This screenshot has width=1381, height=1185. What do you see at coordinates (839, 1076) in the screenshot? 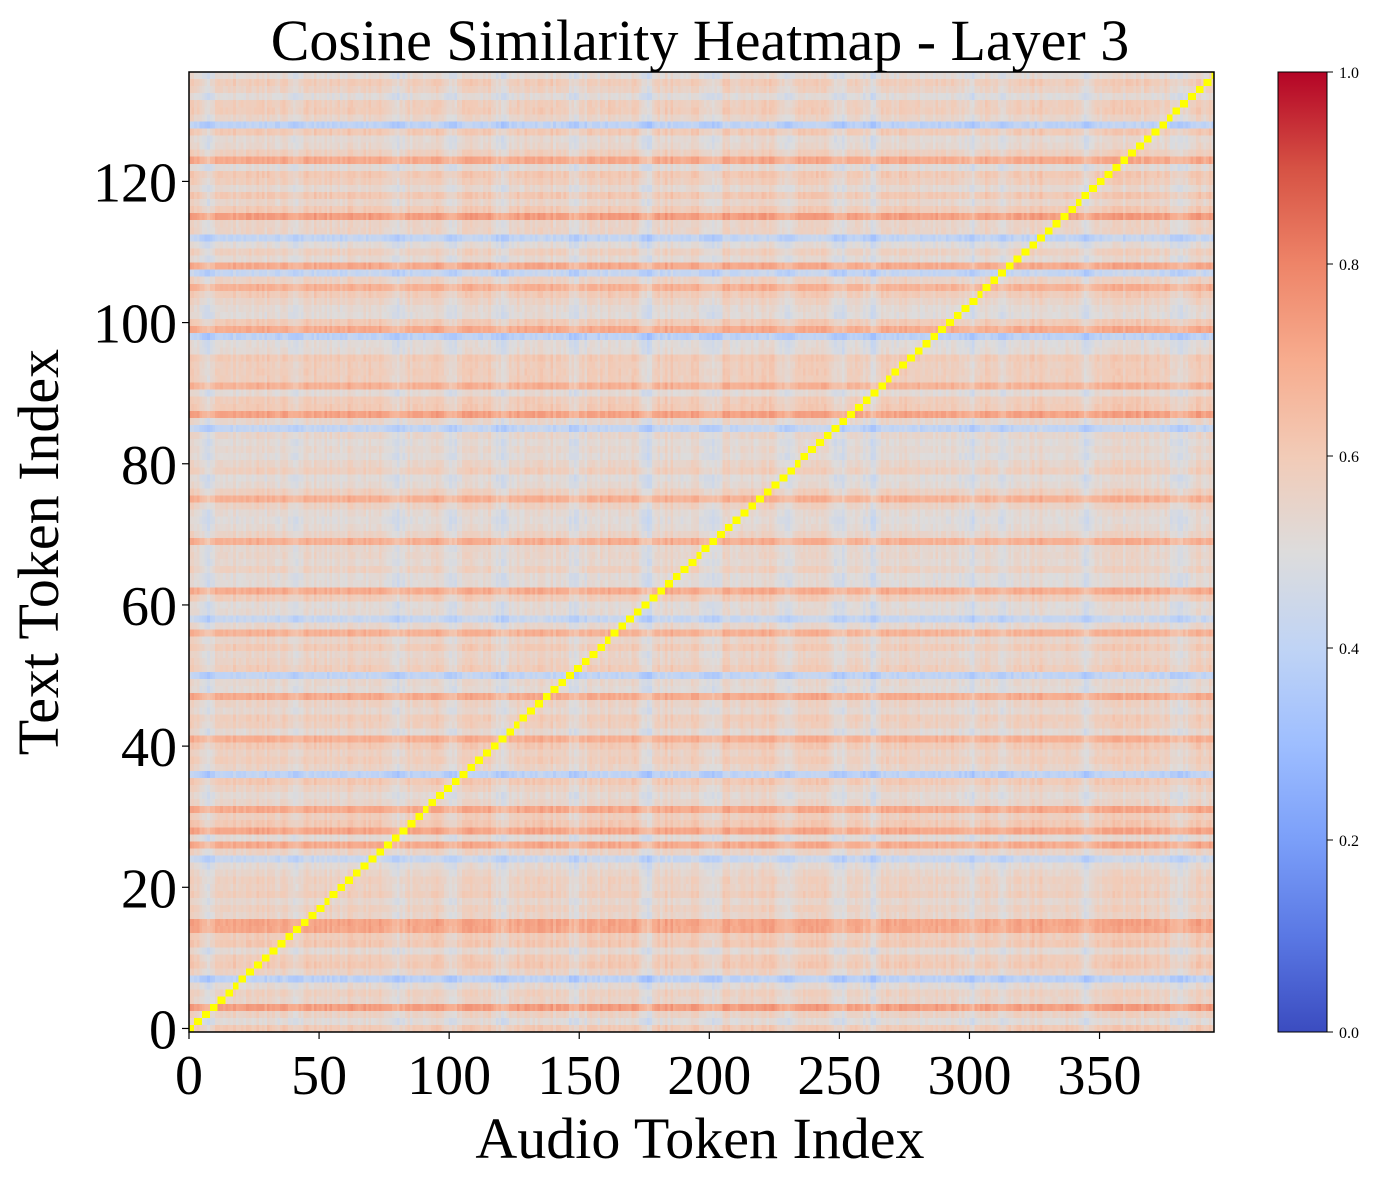
I see `x-tick-label: 250` at bounding box center [839, 1076].